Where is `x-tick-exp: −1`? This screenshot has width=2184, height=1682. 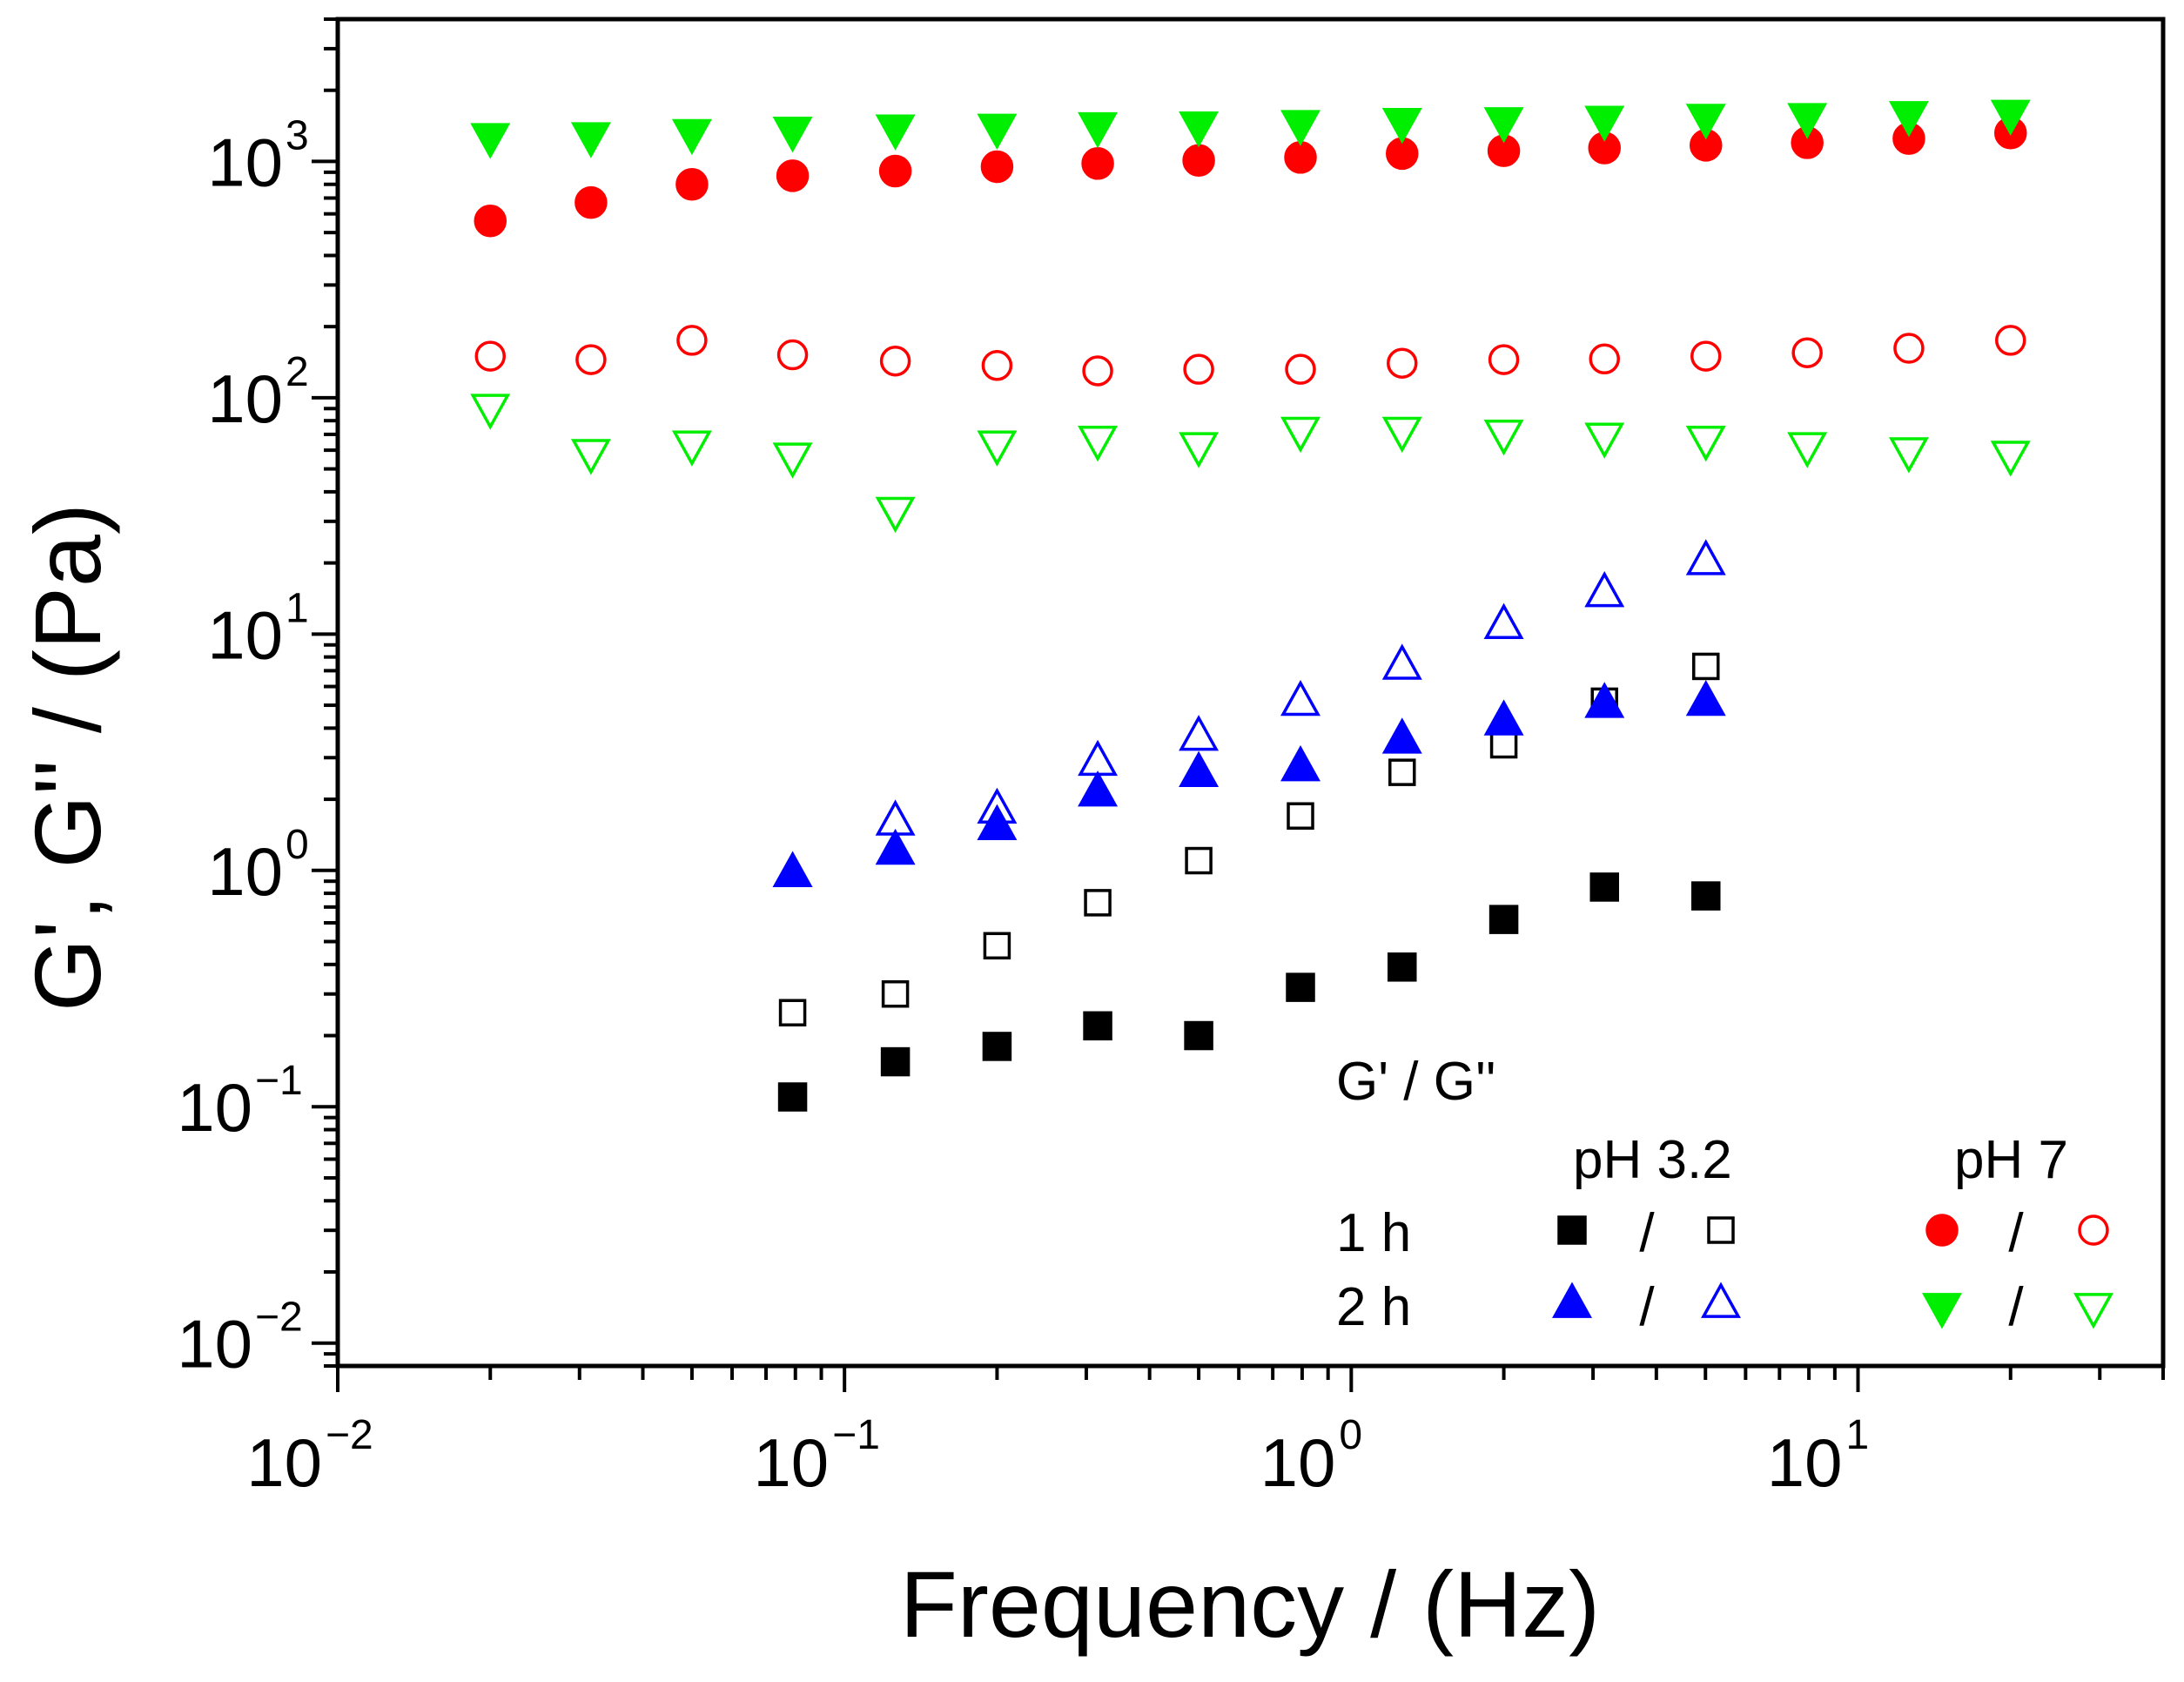
x-tick-exp: −1 is located at coordinates (856, 1435).